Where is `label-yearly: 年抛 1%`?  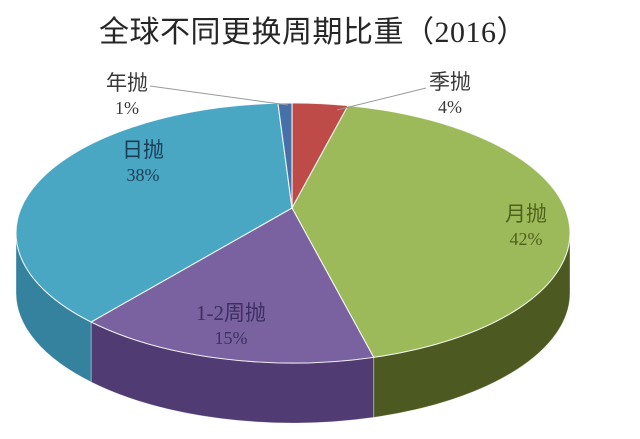
label-yearly: 年抛 1% is located at coordinates (127, 95).